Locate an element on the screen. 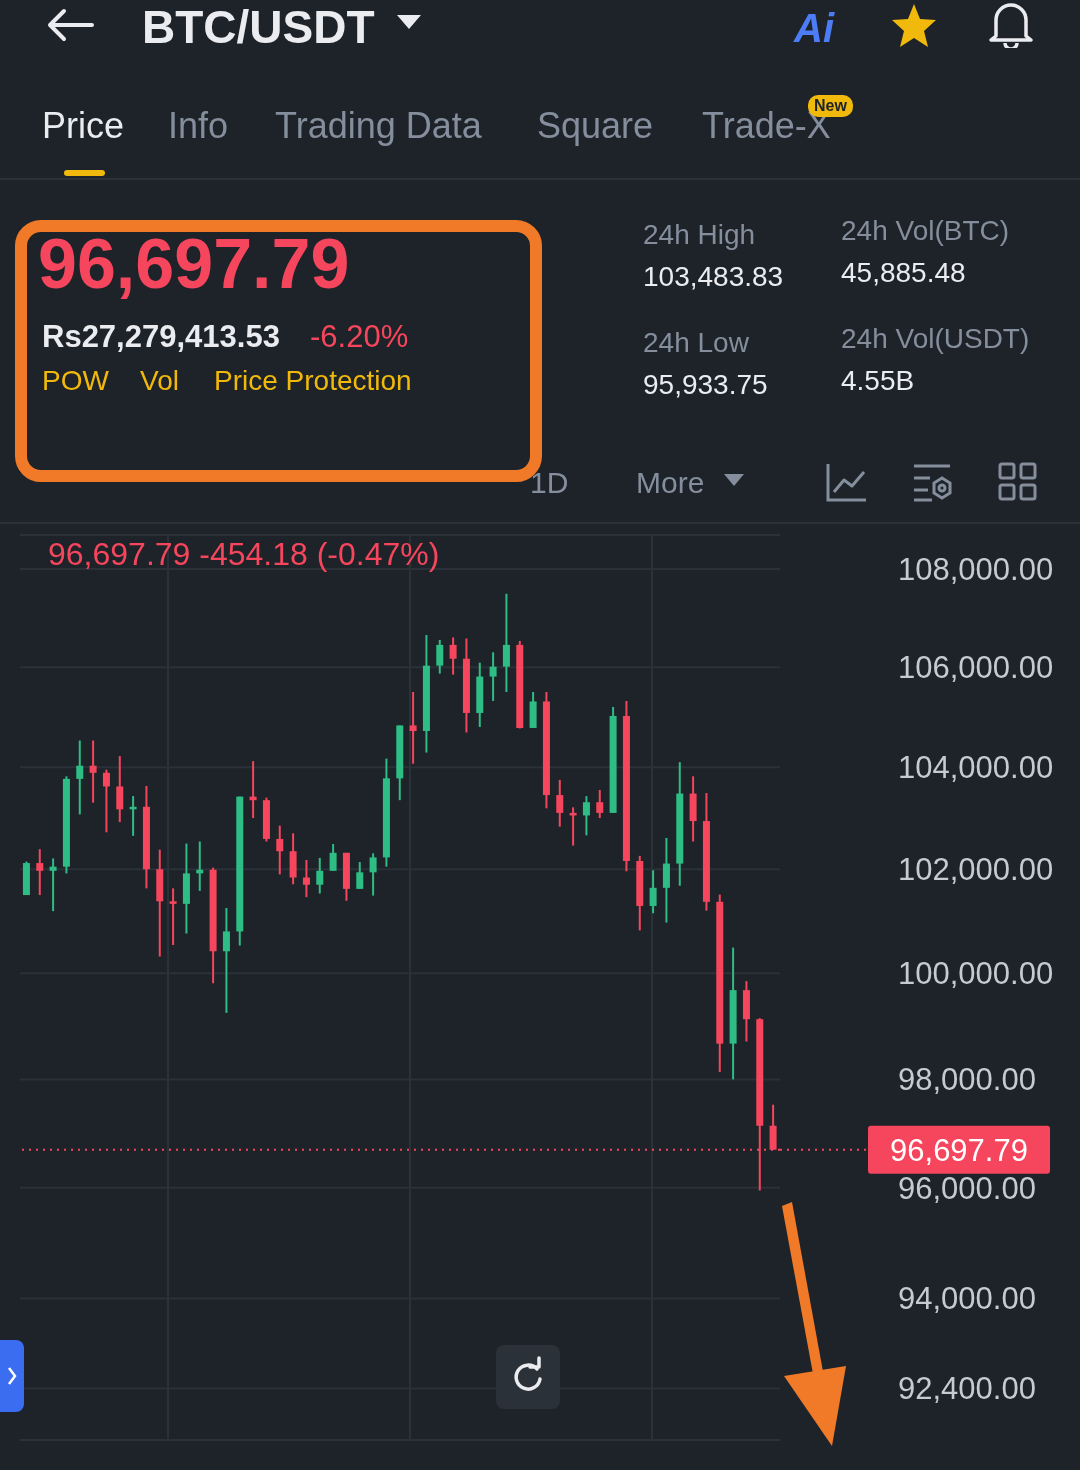 The width and height of the screenshot is (1080, 1470). text: Rs27,279,413.53 is located at coordinates (161, 337).